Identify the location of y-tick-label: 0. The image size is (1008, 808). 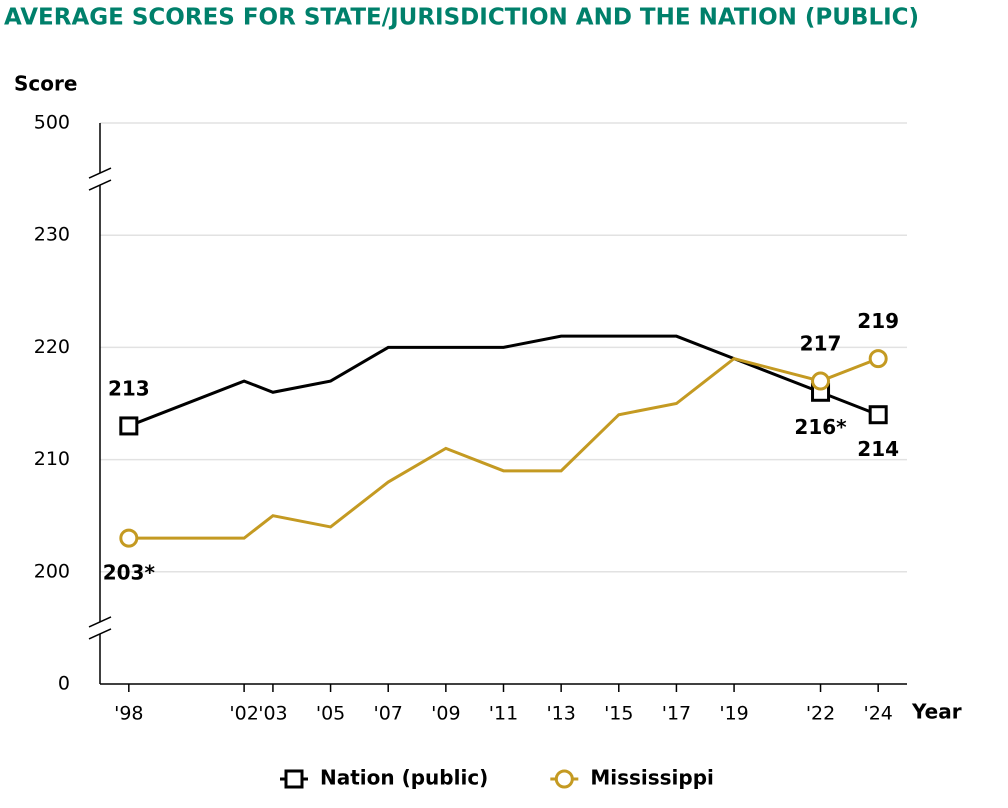
(64, 684).